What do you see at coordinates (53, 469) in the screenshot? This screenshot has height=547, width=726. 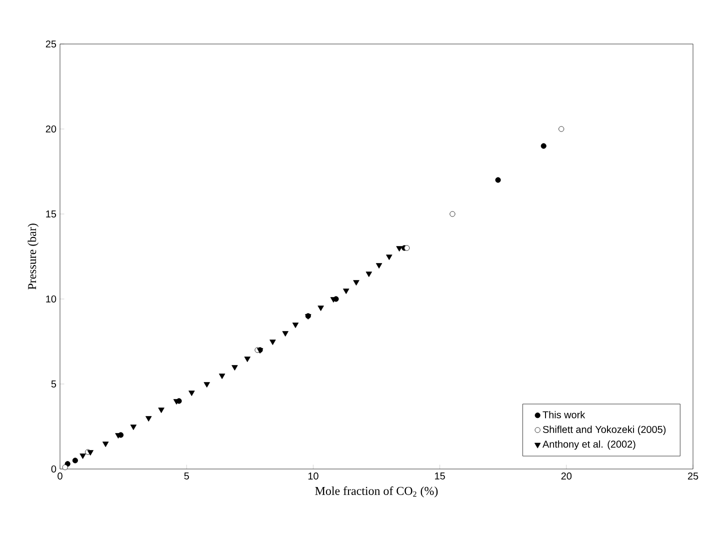 I see `y-tick-label: 0` at bounding box center [53, 469].